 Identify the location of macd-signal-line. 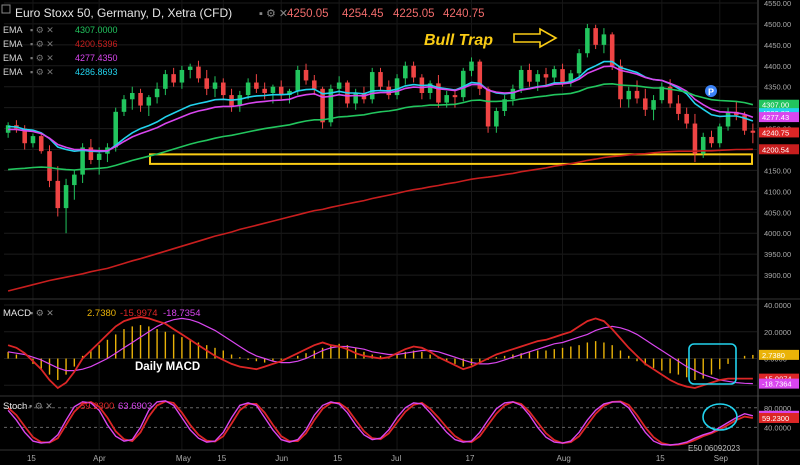
(380, 351).